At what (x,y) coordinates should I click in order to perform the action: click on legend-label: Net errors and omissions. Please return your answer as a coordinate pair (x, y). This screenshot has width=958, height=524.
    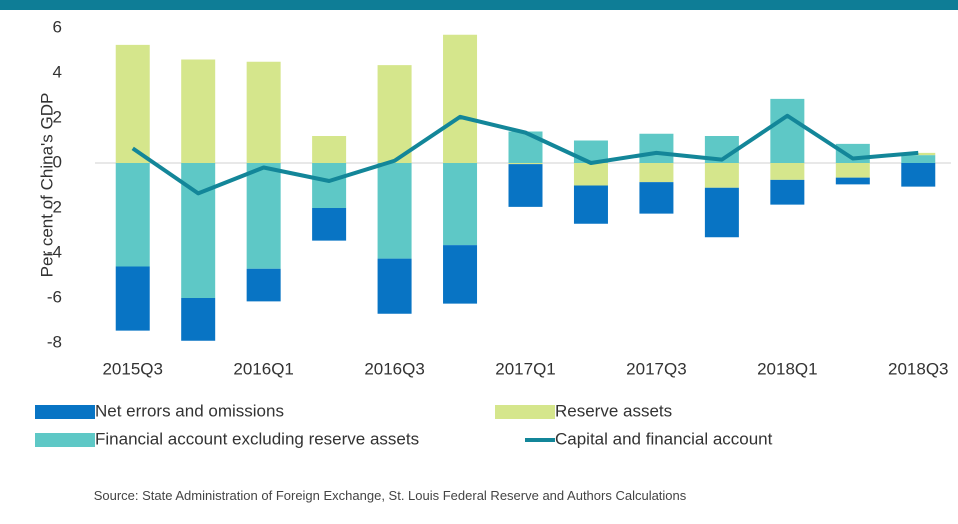
    Looking at the image, I should click on (189, 410).